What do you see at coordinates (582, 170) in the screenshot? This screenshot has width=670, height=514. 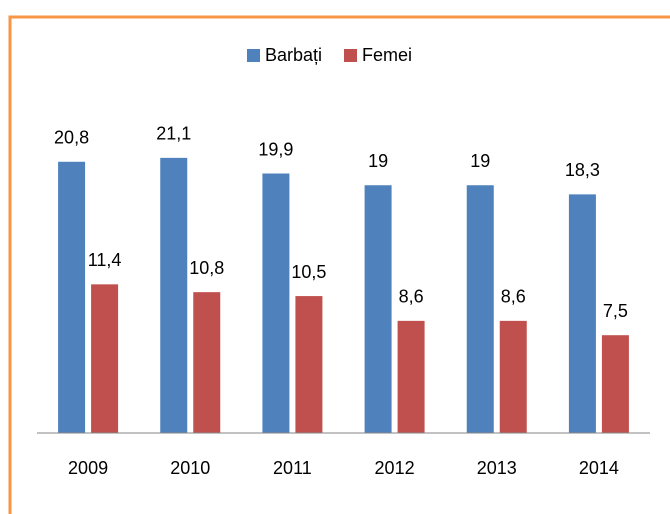 I see `data-label: 18,3` at bounding box center [582, 170].